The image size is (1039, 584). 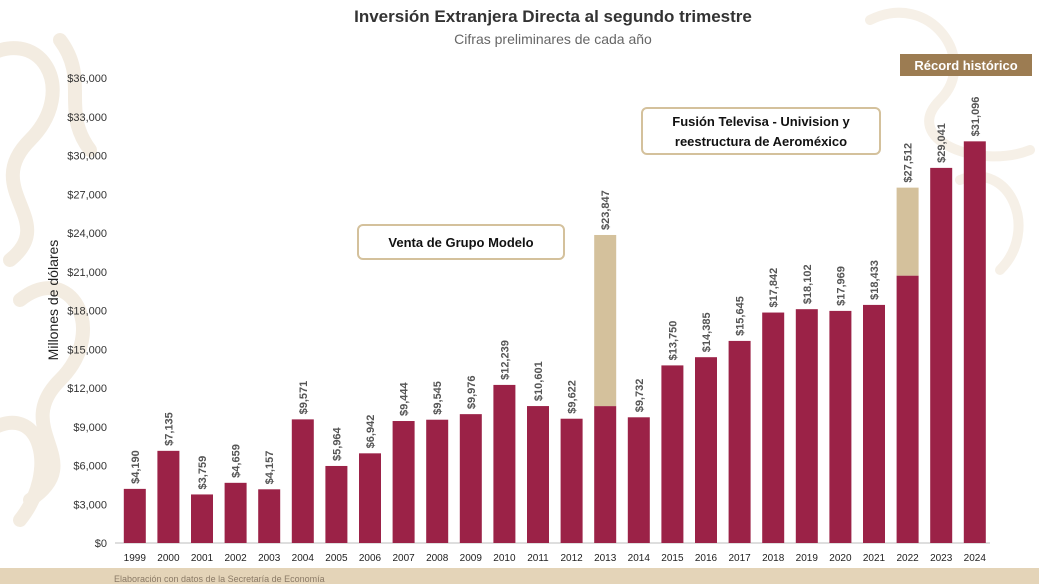 What do you see at coordinates (976, 117) in the screenshot?
I see `data-label: $31,096` at bounding box center [976, 117].